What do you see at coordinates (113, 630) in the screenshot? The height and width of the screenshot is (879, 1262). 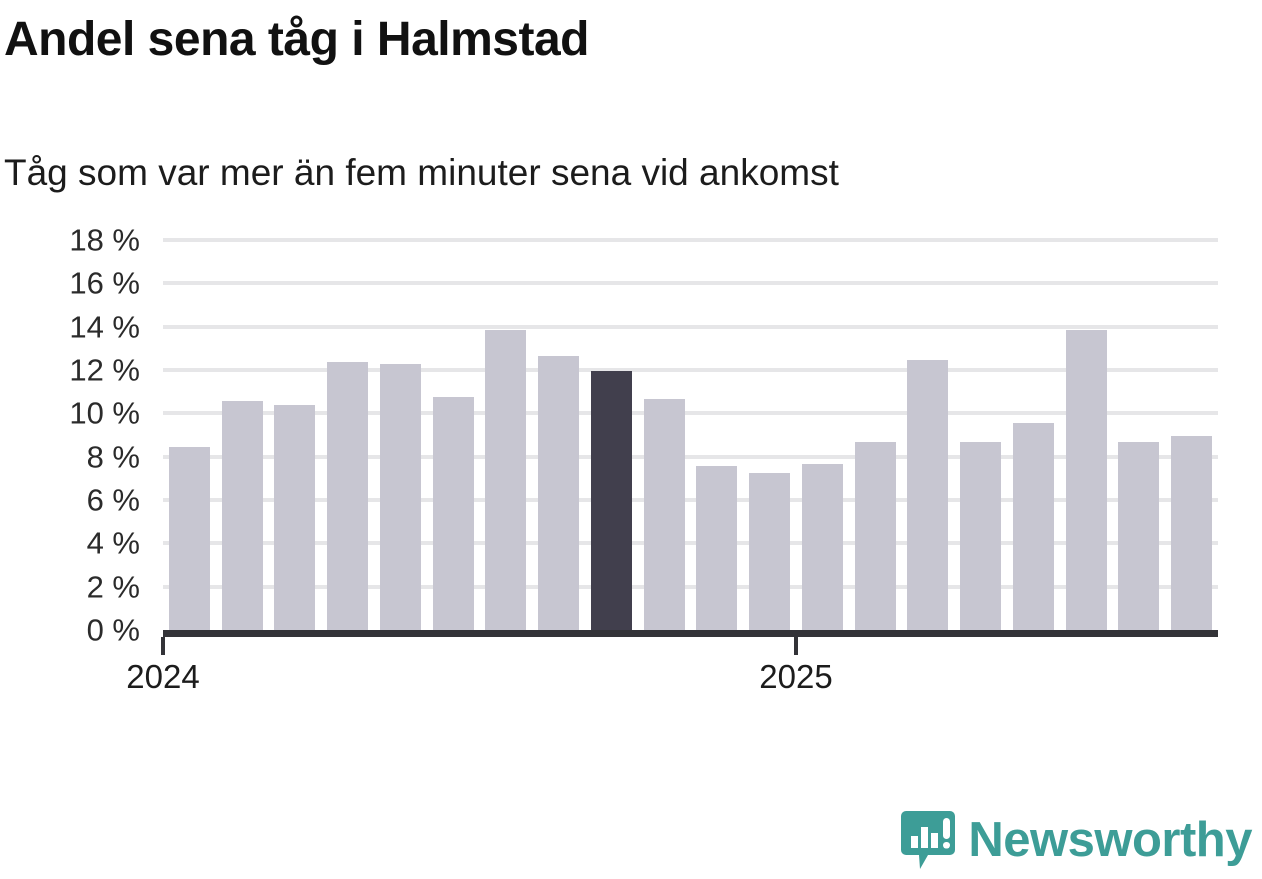 I see `y-axis-tick-label: 0 %` at bounding box center [113, 630].